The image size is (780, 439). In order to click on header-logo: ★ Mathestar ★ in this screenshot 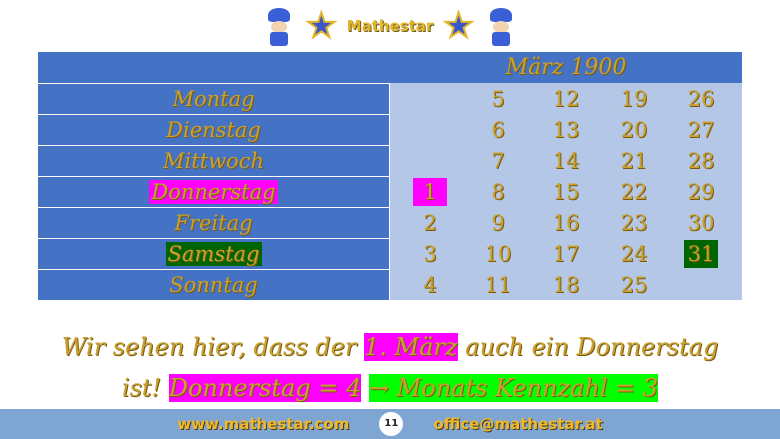, I will do `click(390, 26)`.